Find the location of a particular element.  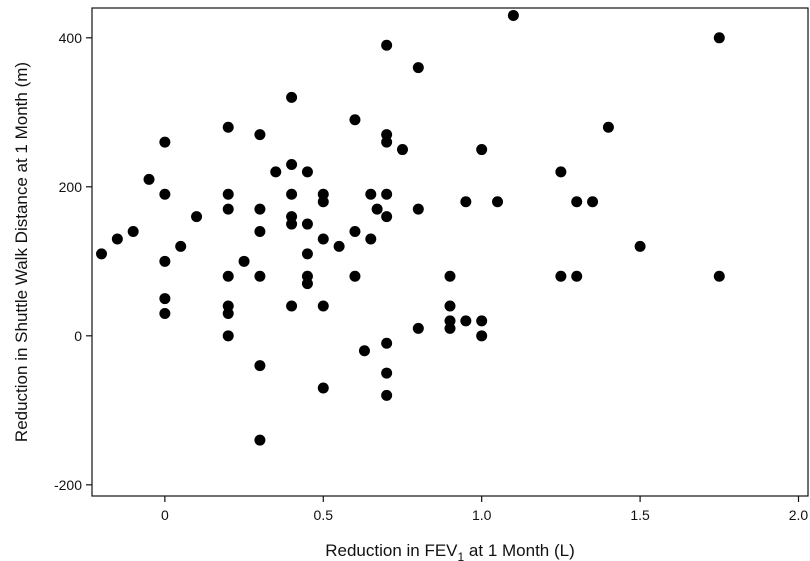

x-axis: 0 0.5 1.0 1.5 2.0 is located at coordinates (484, 509).